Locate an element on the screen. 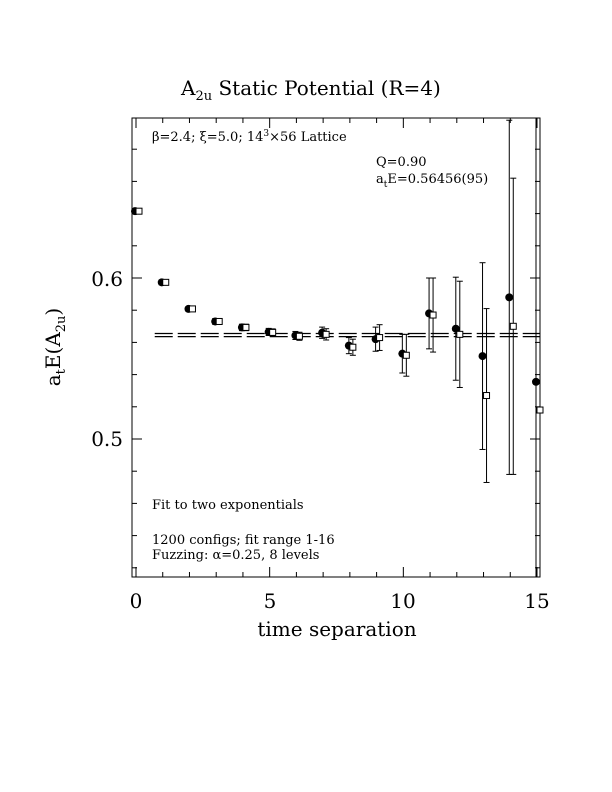 Image resolution: width=612 pixels, height=792 pixels. chart-title-subscript: 2u is located at coordinates (203, 96).